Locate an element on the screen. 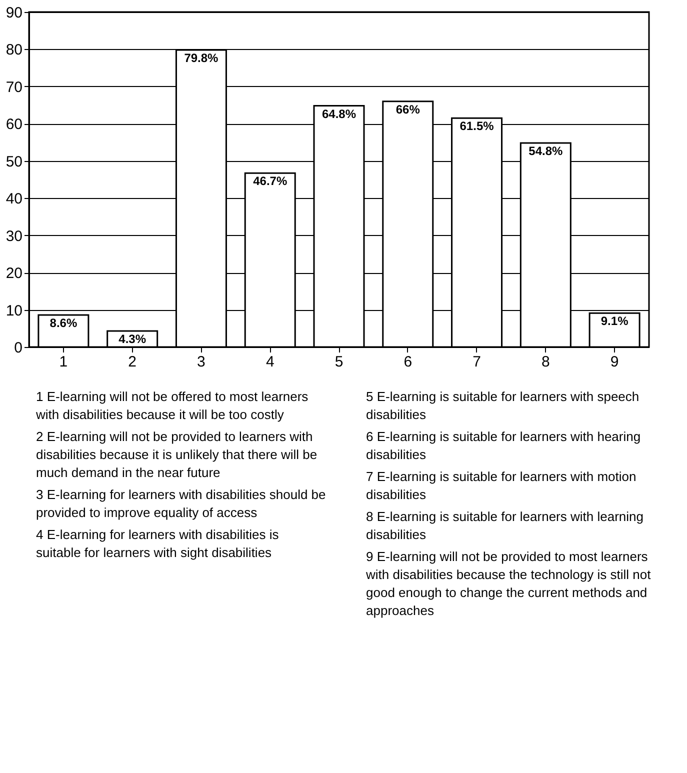 The width and height of the screenshot is (687, 773). data-label: 46.7% is located at coordinates (270, 181).